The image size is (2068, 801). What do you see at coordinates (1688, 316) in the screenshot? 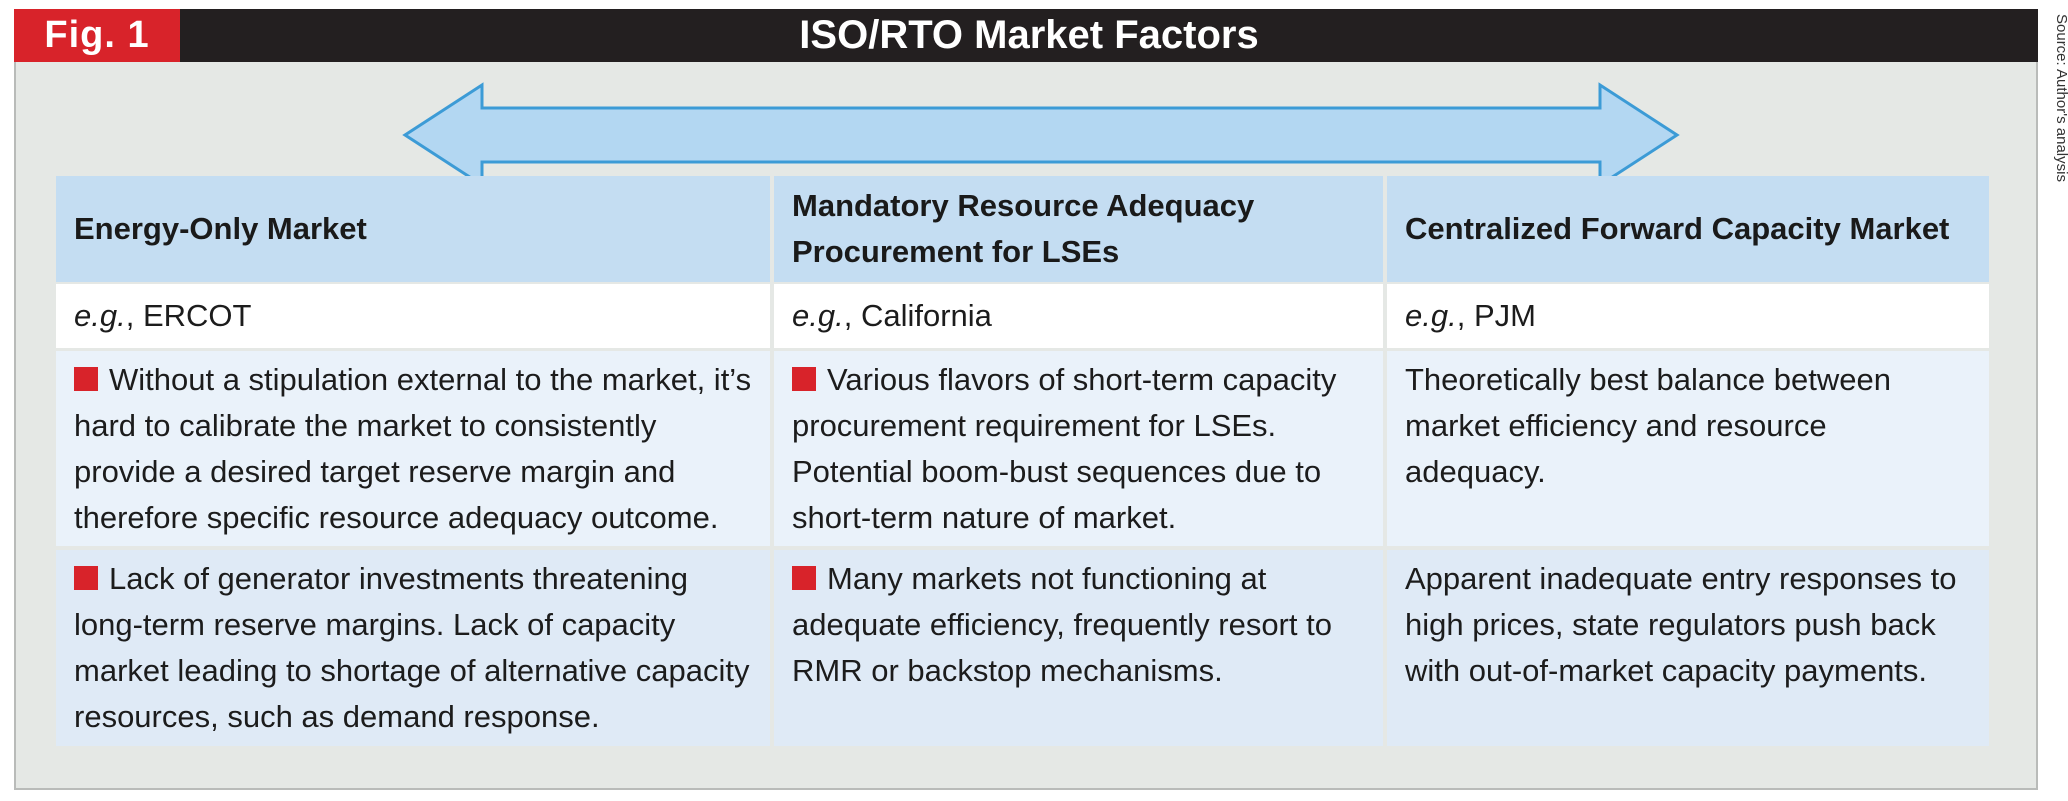
I see `example-cell: e.g., PJM` at bounding box center [1688, 316].